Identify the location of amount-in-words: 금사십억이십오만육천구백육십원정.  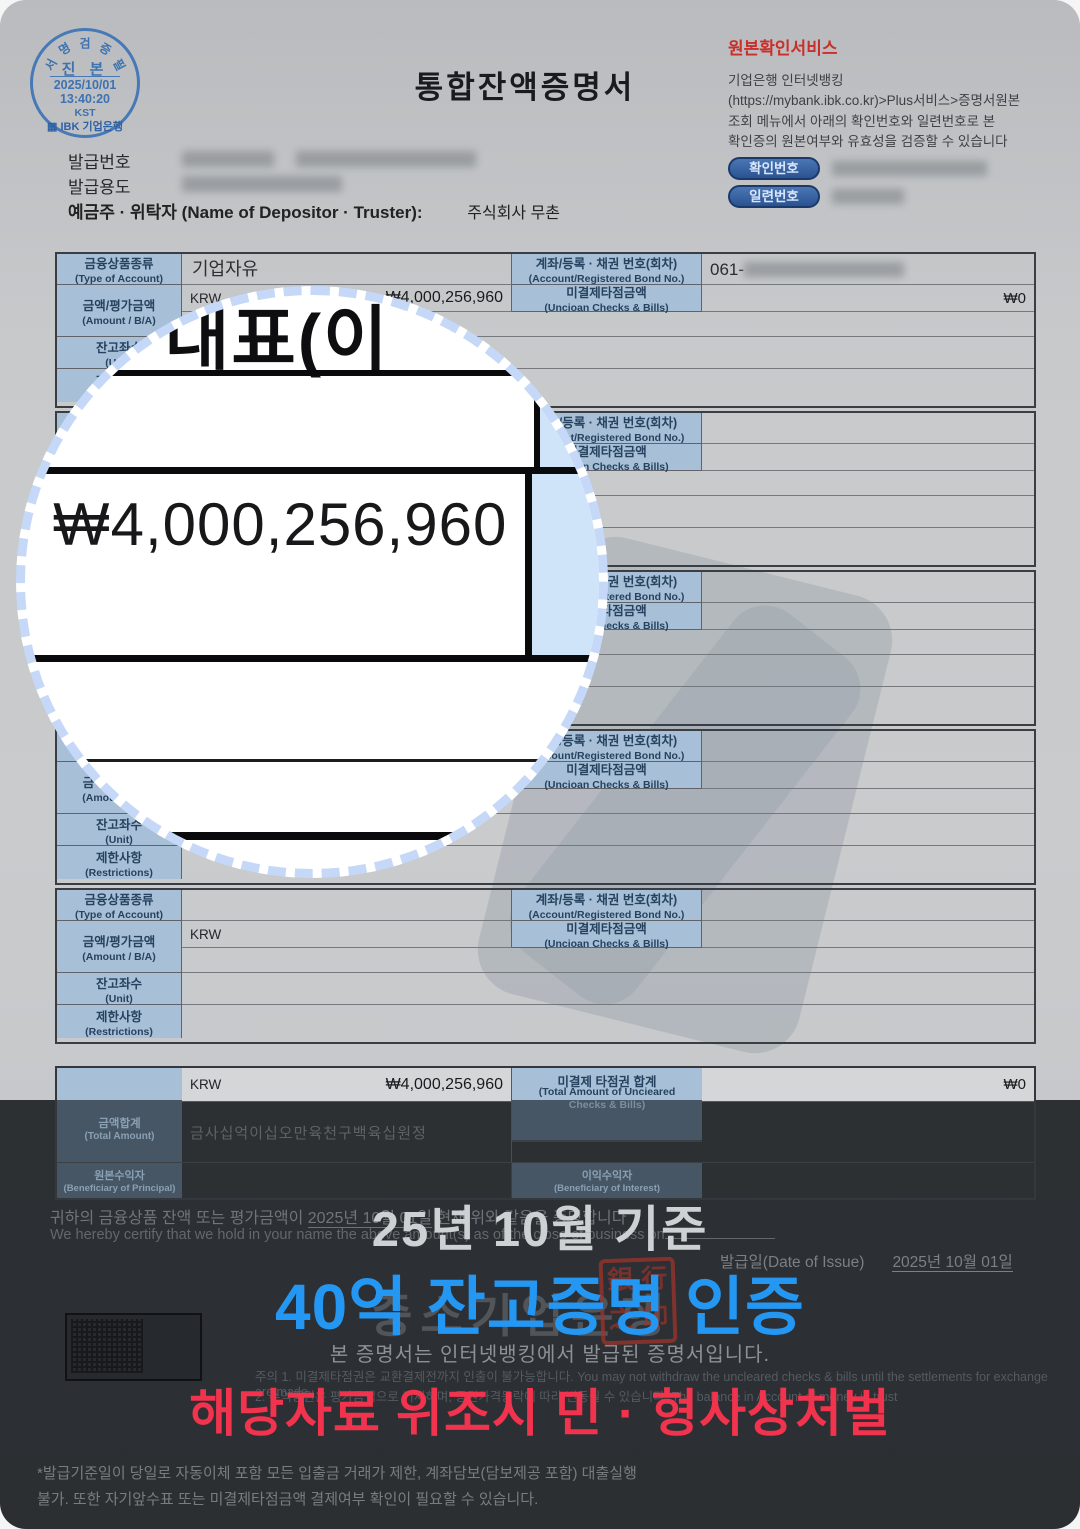
(347, 1132).